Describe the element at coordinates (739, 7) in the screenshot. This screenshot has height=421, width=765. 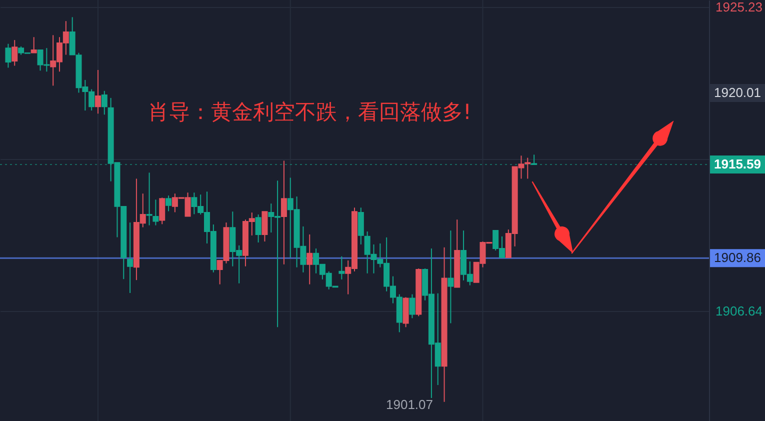
I see `y-tick-label: 1925.23` at that location.